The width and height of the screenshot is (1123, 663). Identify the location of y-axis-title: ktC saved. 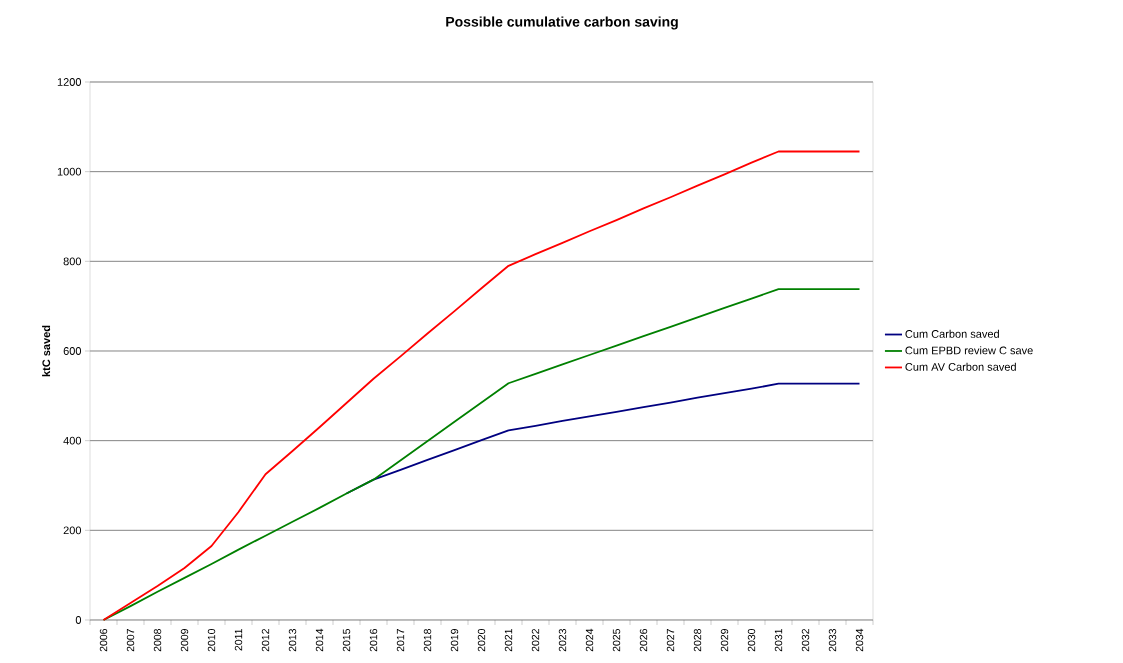
(46, 351).